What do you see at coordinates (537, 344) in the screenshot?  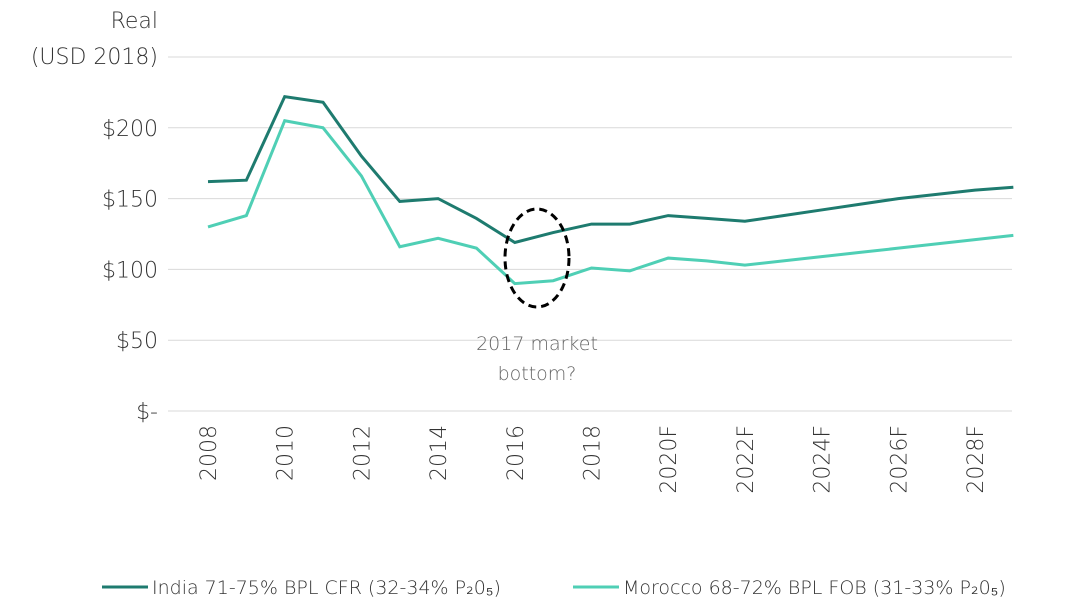 I see `annotation: 2017 market` at bounding box center [537, 344].